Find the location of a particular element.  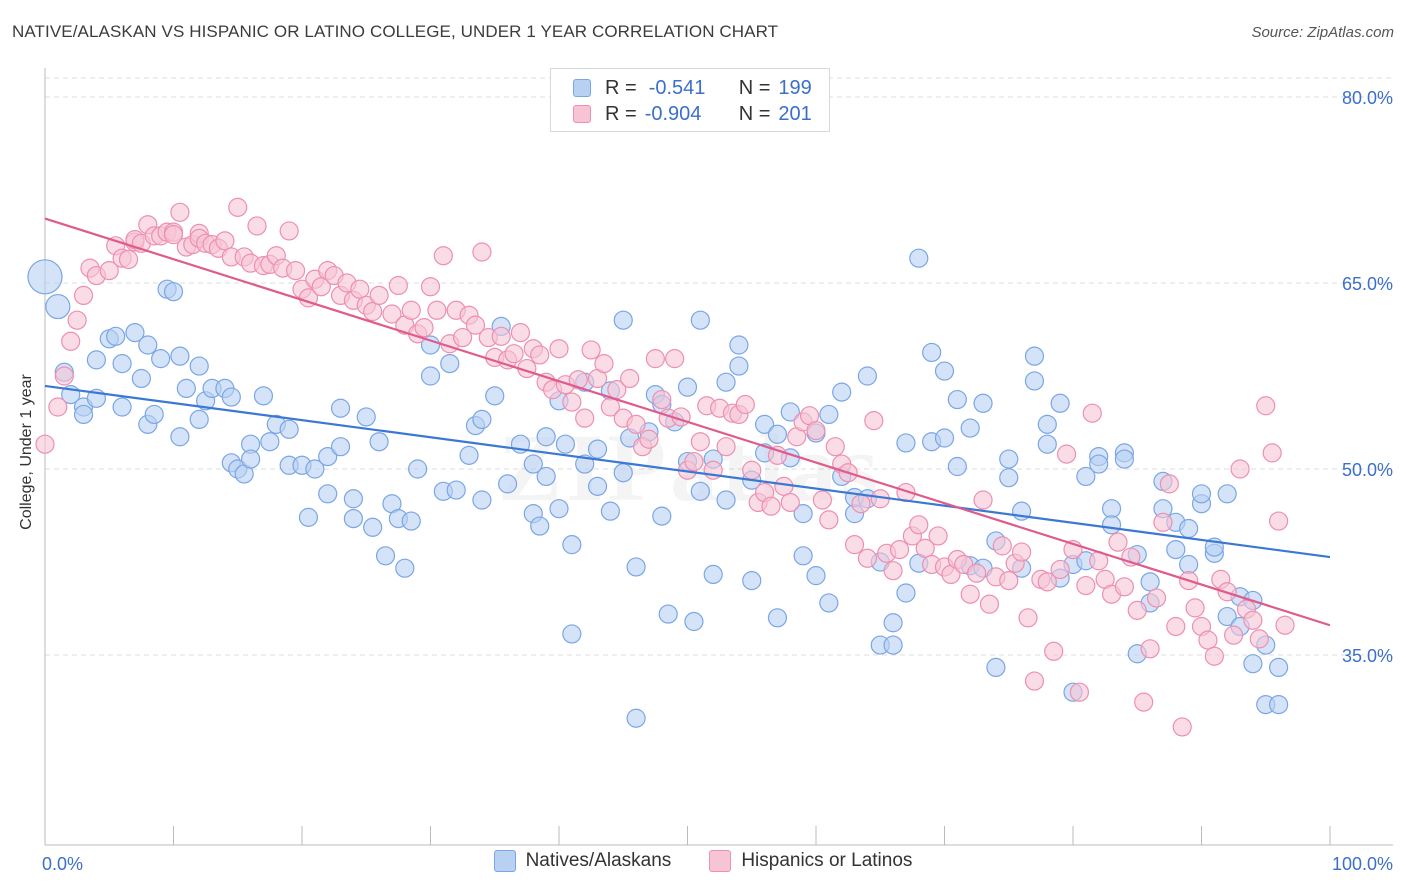

legend-item-hispanics: Hispanics or Latinos is located at coordinates (810, 861).